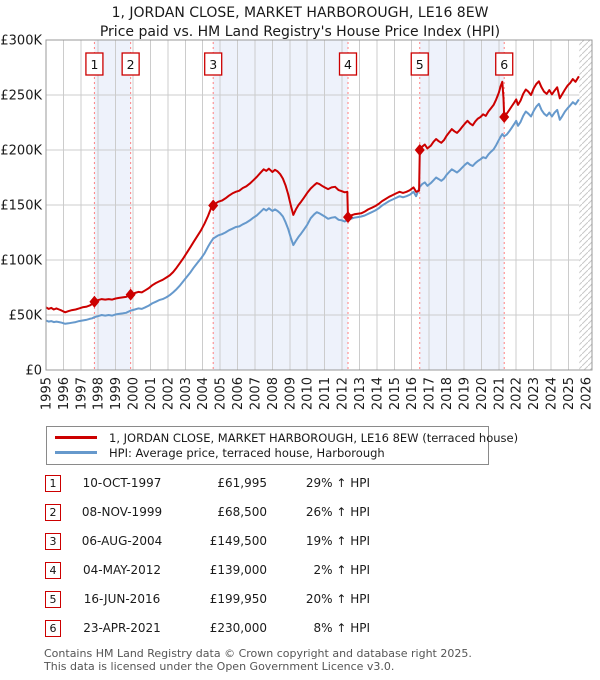 The image size is (600, 680). I want to click on sale-row: 2 08-NOV-1999 £68,500 26% ↑ HPI, so click(300, 512).